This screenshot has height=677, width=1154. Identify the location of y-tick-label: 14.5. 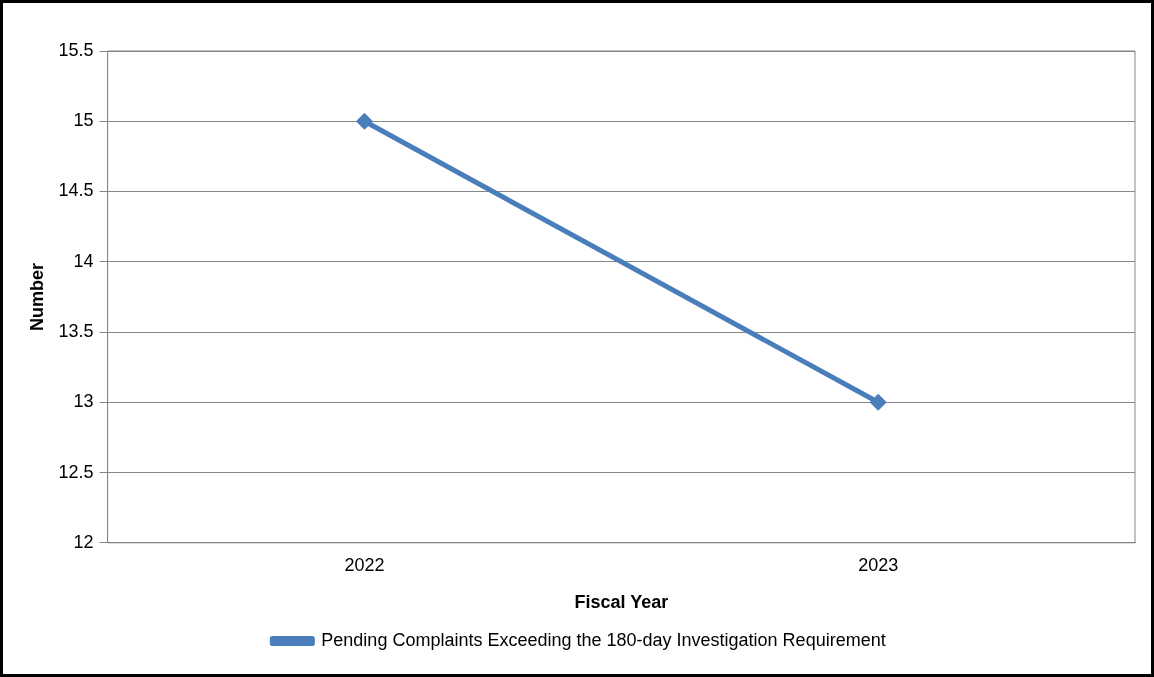
(76, 190).